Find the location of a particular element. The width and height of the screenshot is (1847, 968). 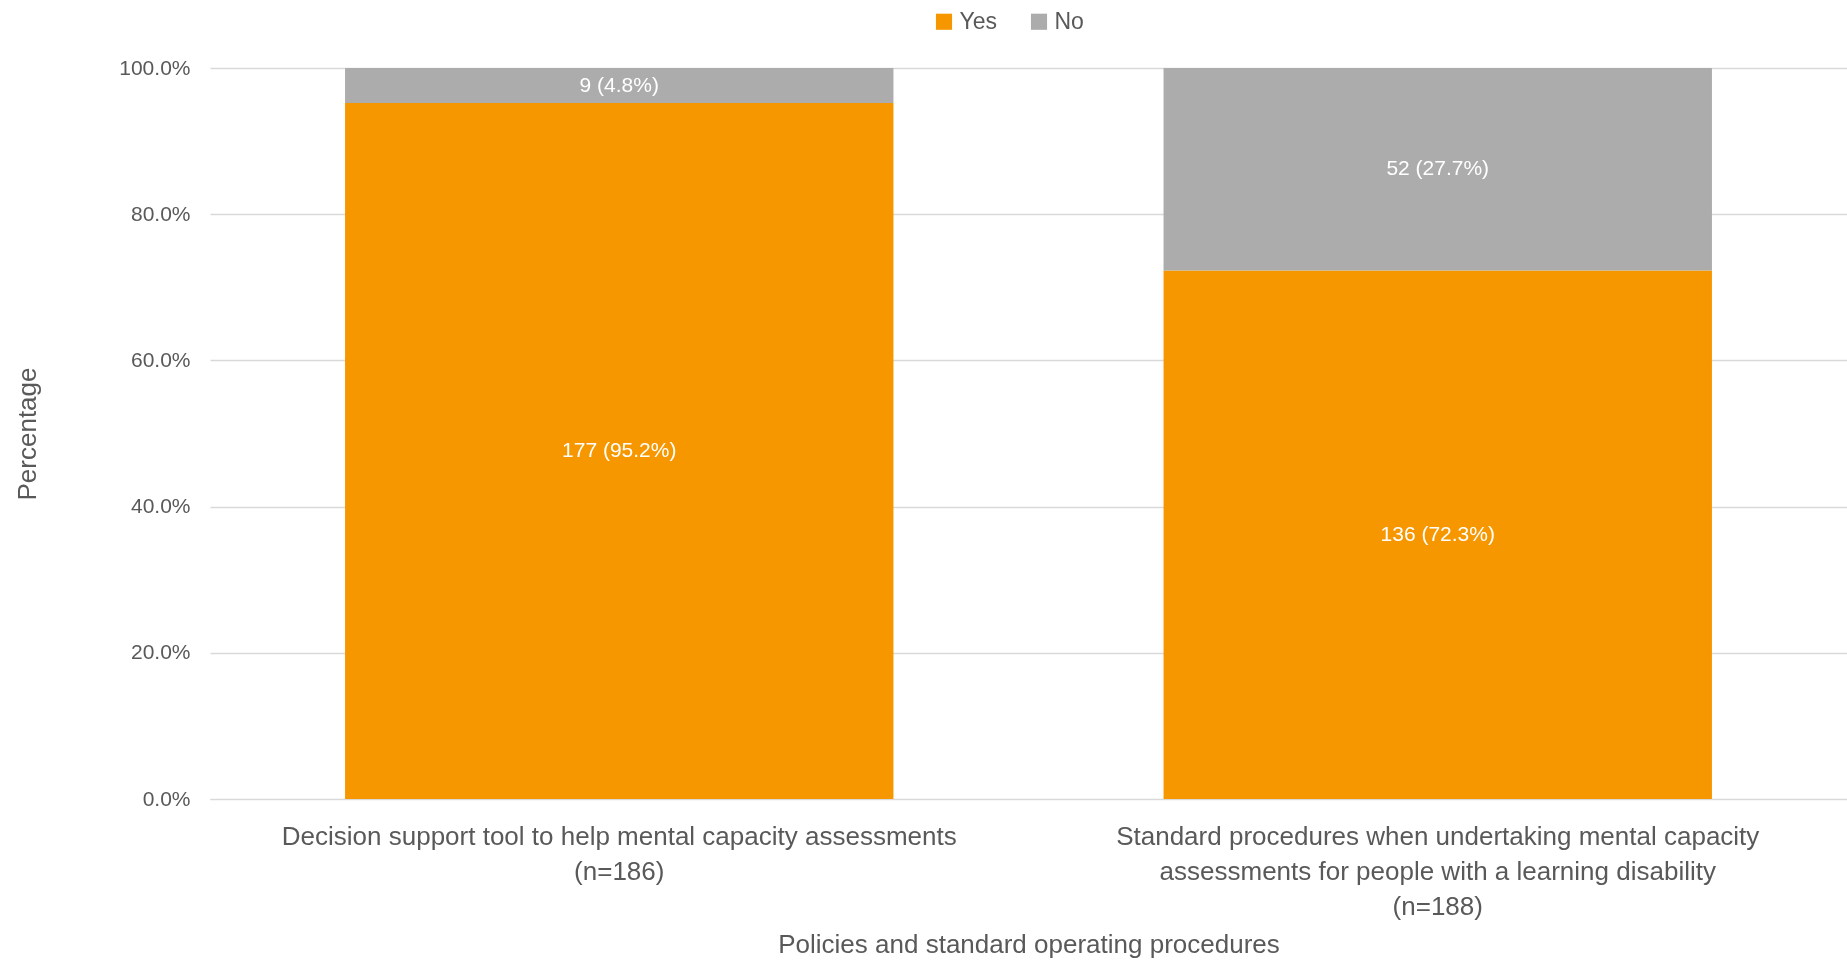

data-label: 9 (4.8%) is located at coordinates (619, 84).